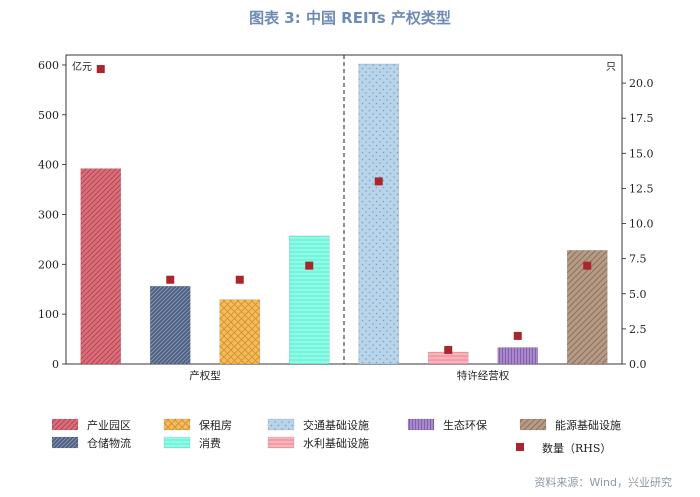 This screenshot has height=497, width=700. Describe the element at coordinates (520, 447) in the screenshot. I see `legend-marker` at that location.